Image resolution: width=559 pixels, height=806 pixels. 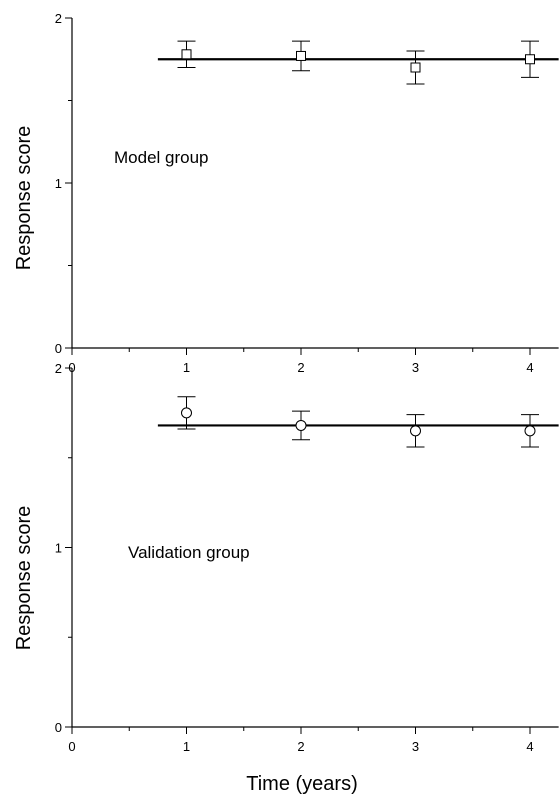 I want to click on x-axis-title: Time (years), so click(x=301, y=784).